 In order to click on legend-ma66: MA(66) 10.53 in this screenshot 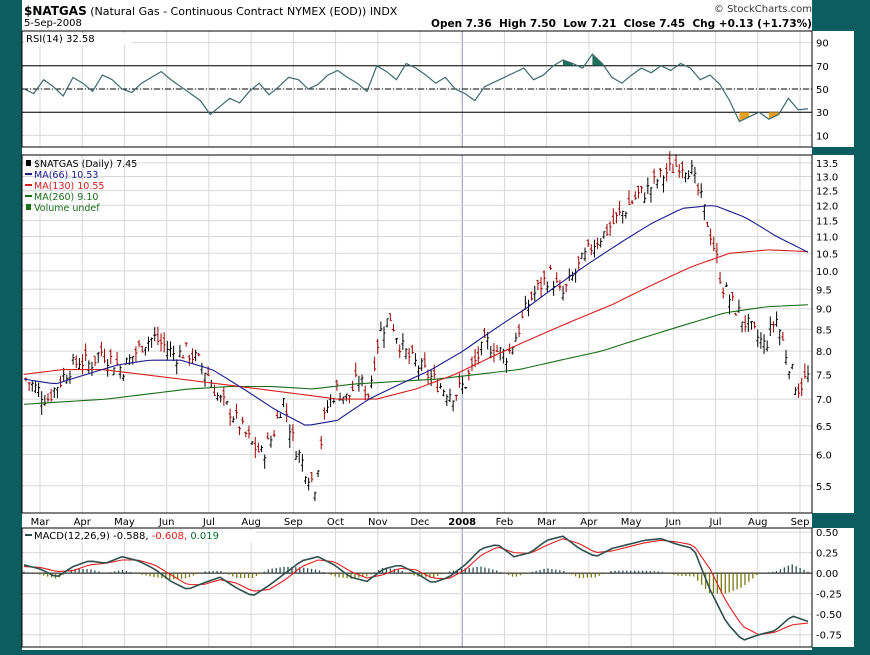, I will do `click(66, 175)`.